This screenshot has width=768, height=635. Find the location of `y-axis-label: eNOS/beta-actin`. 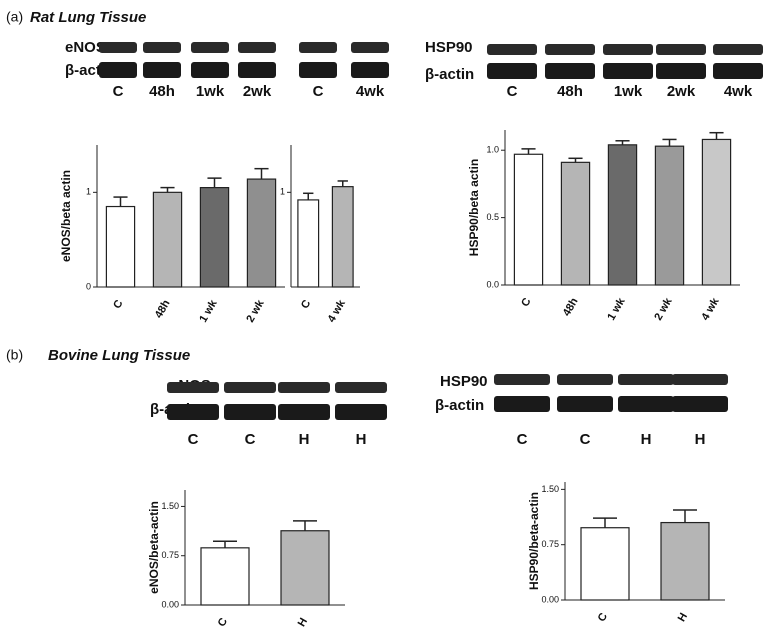

y-axis-label: eNOS/beta-actin is located at coordinates (154, 547).